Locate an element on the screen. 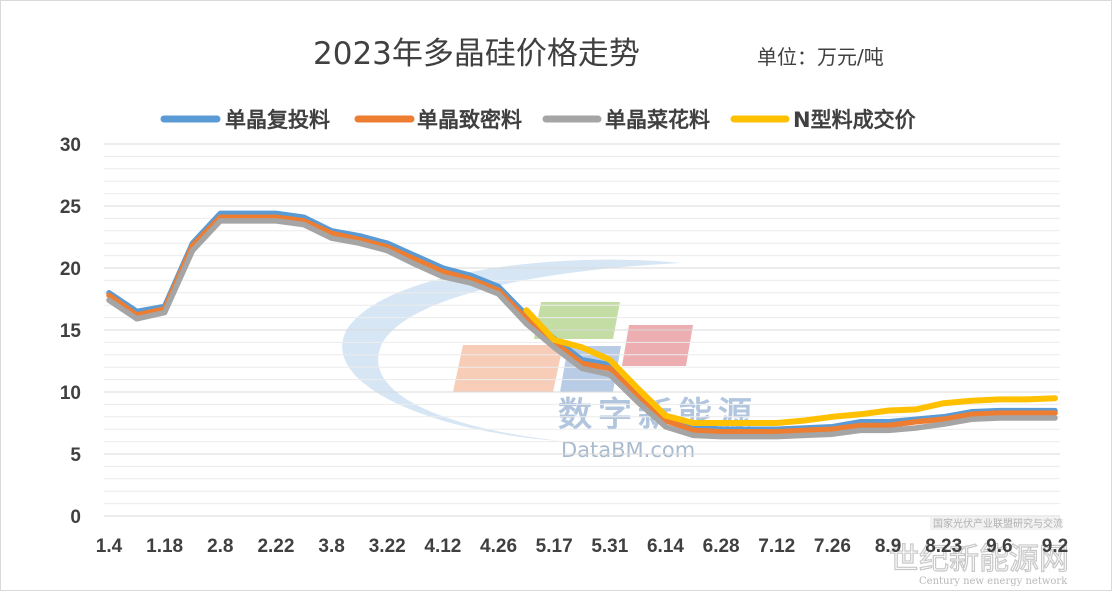 This screenshot has width=1112, height=592. y-tick-label: 25 is located at coordinates (71, 207).